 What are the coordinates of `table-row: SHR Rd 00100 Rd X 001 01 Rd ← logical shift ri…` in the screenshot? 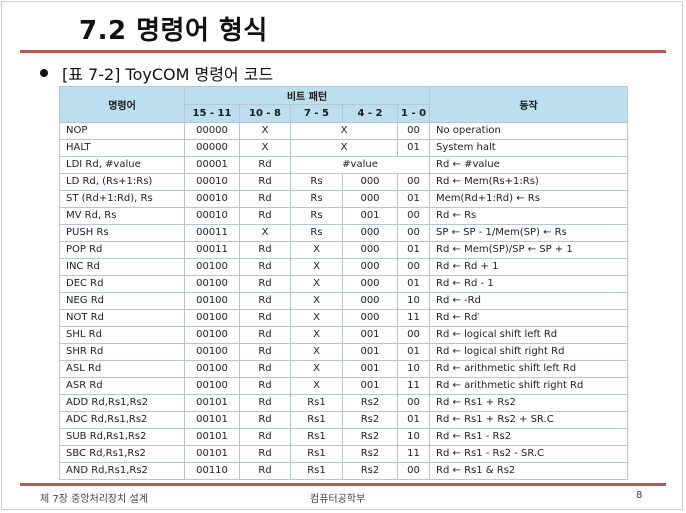 It's located at (344, 352).